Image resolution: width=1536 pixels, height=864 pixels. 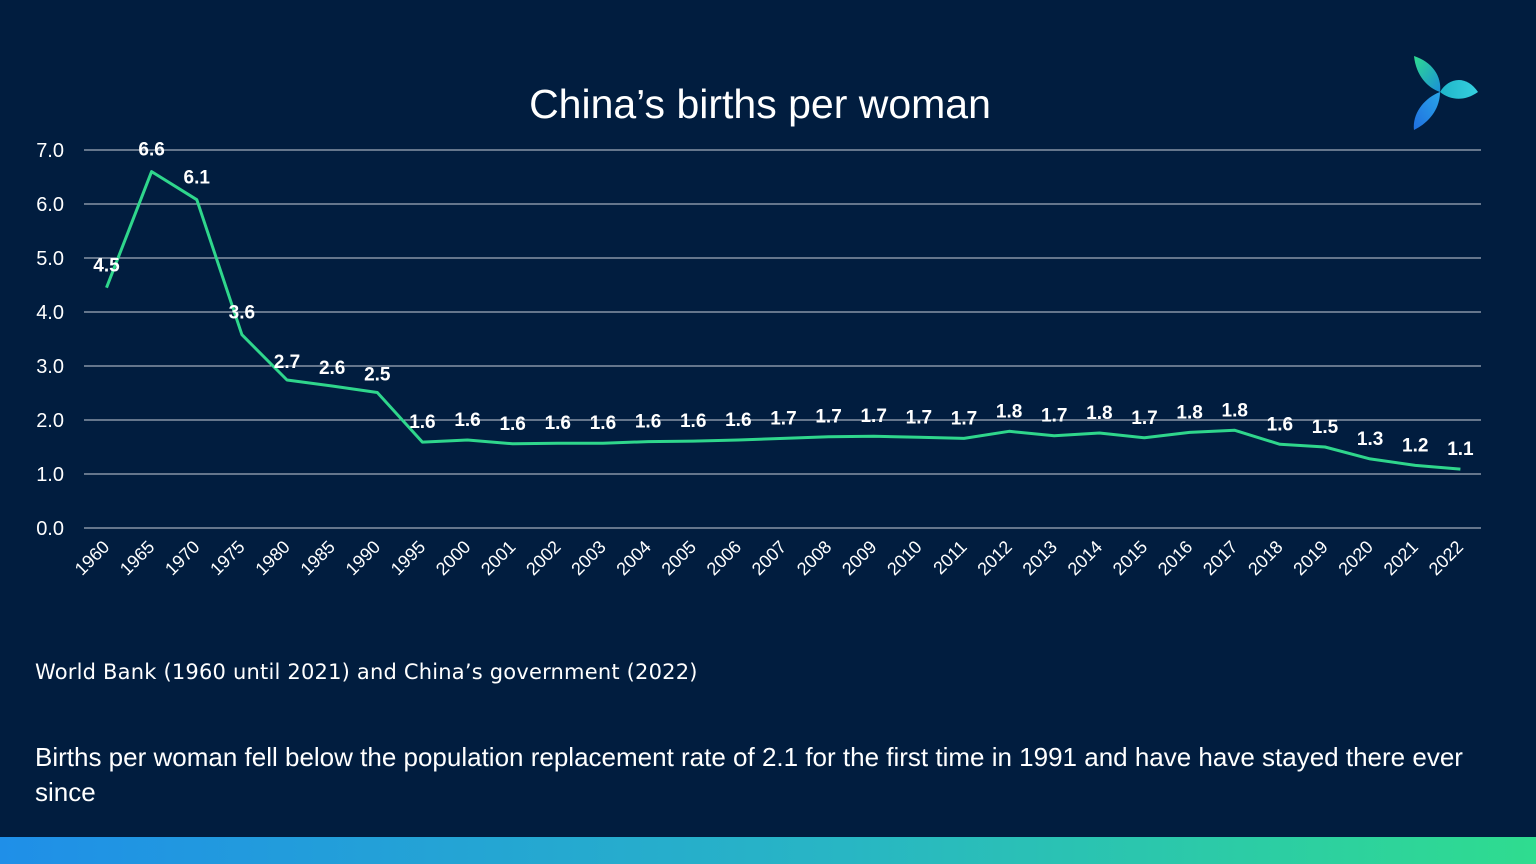 I want to click on x-tick-label: 2000, so click(x=453, y=558).